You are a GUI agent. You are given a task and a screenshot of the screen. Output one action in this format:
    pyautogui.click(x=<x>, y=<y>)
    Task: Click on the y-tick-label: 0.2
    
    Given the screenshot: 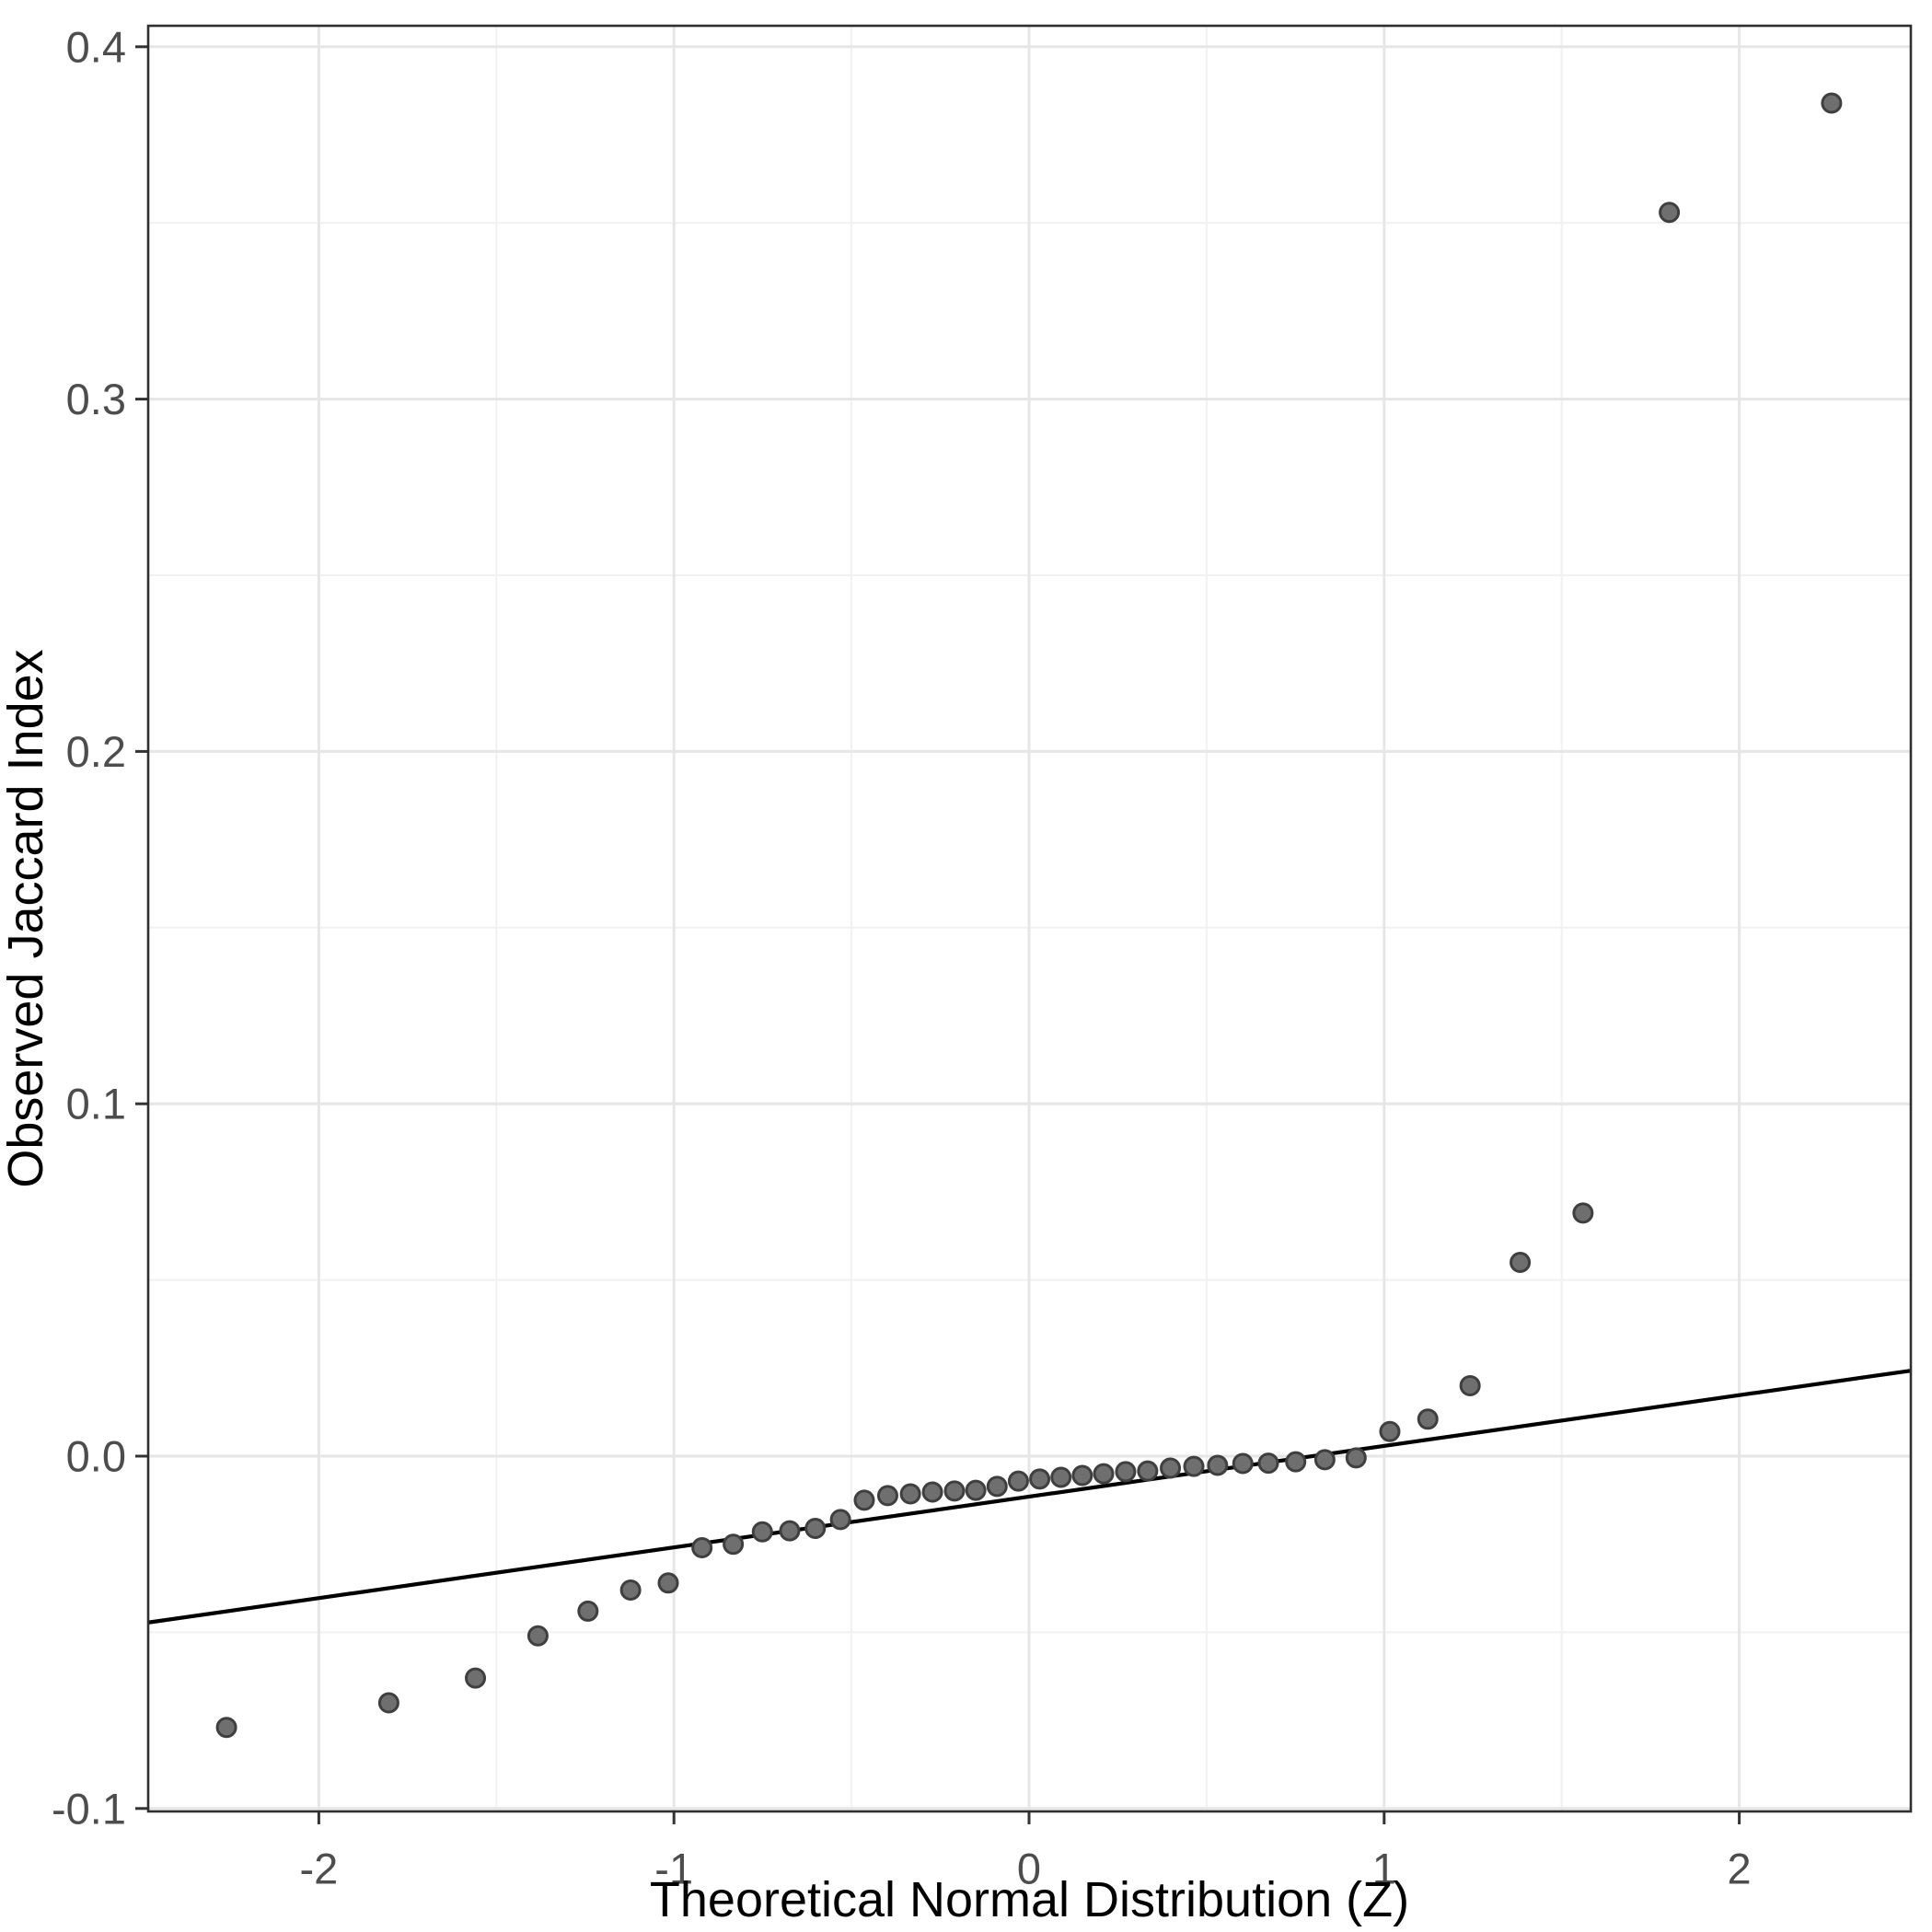 What is the action you would take?
    pyautogui.click(x=96, y=752)
    